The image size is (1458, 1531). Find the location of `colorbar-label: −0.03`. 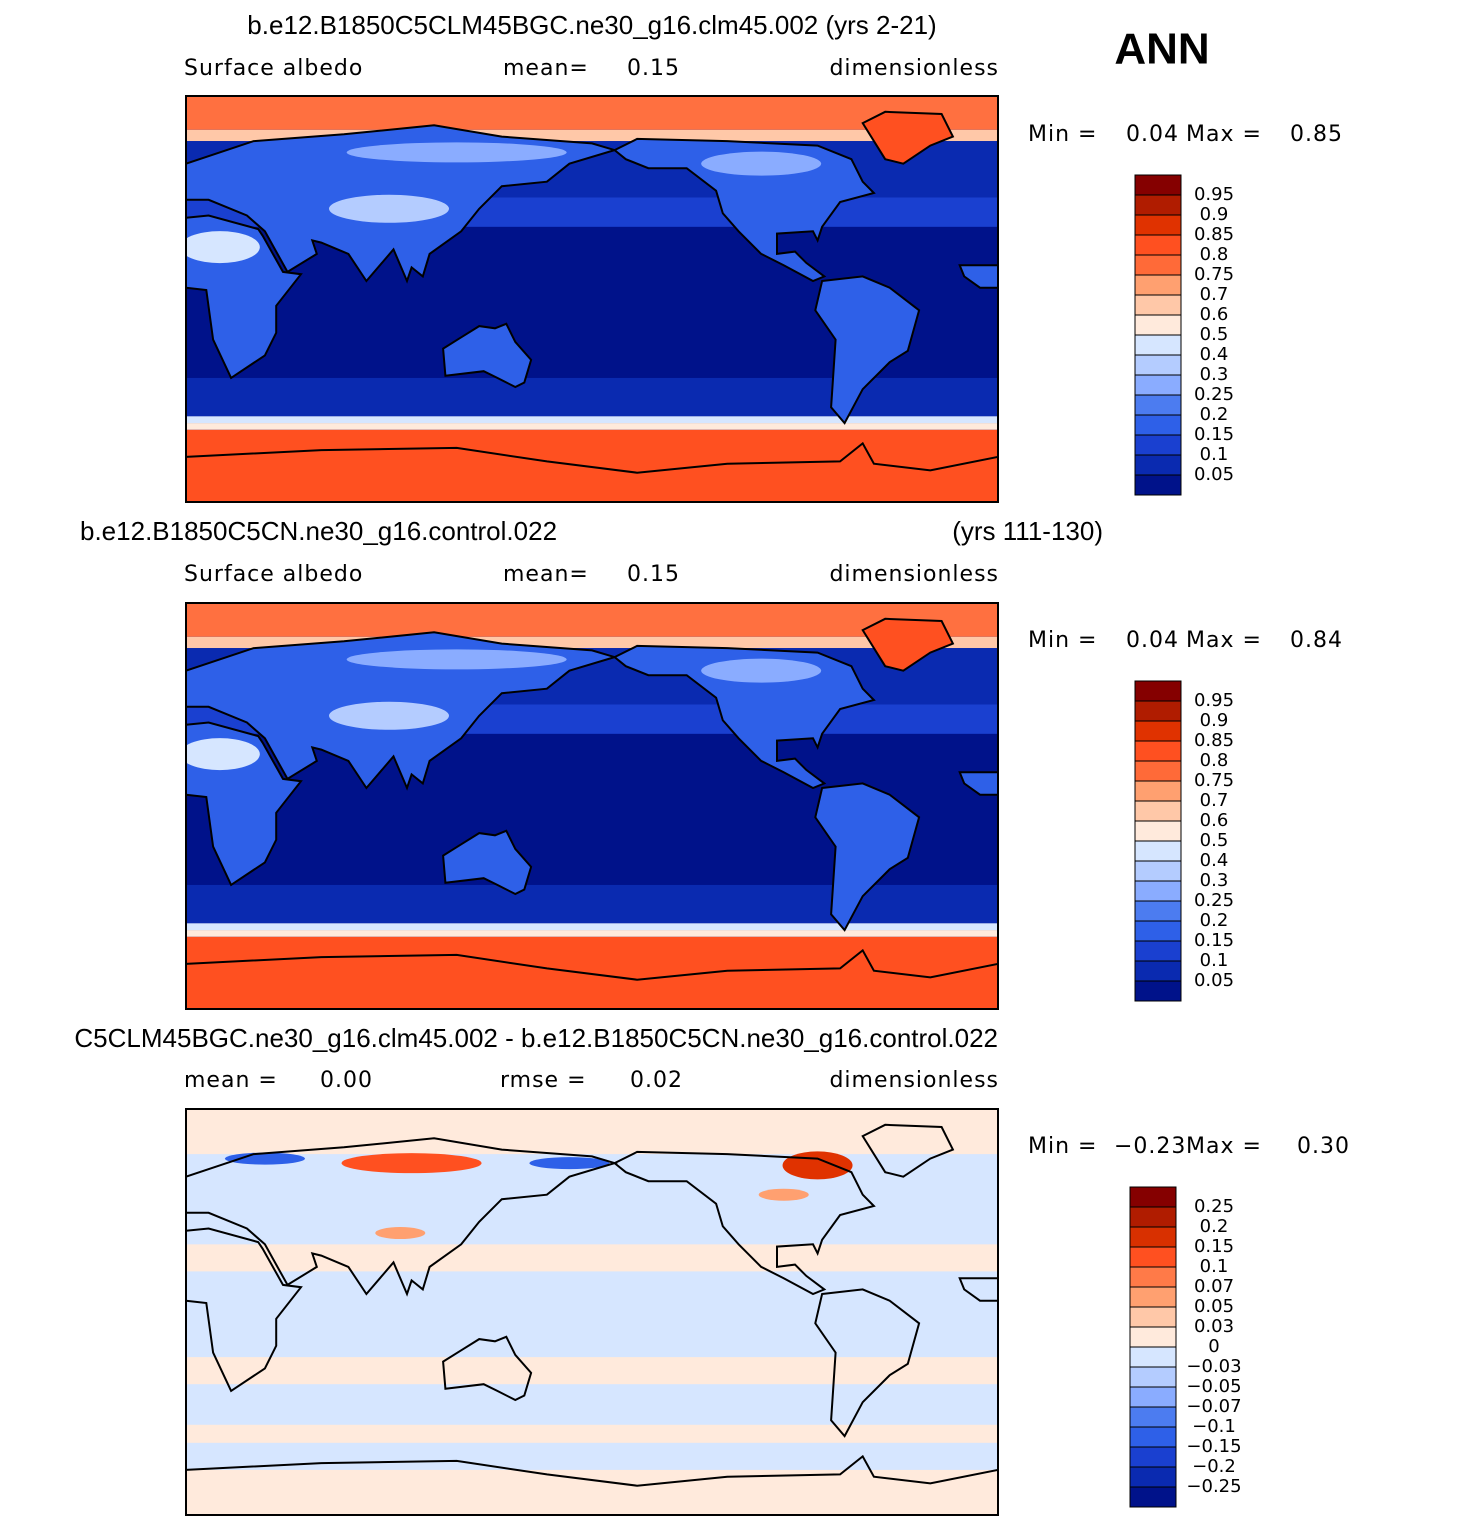

colorbar-label: −0.03 is located at coordinates (1213, 1366).